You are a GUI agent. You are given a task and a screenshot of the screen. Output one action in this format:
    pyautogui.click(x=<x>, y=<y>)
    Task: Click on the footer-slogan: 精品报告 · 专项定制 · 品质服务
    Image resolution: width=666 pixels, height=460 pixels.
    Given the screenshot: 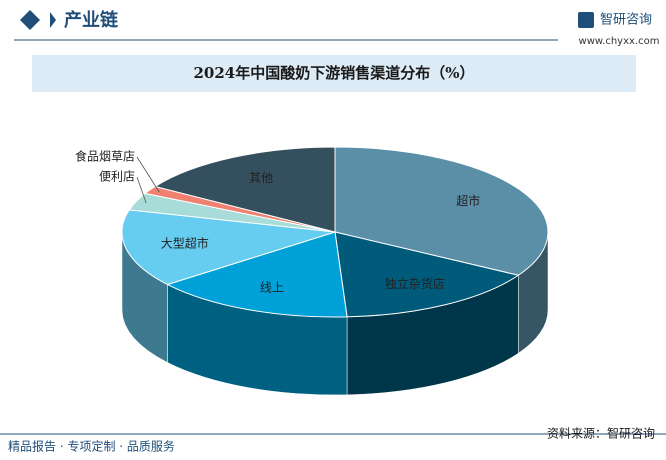 What is the action you would take?
    pyautogui.click(x=91, y=446)
    